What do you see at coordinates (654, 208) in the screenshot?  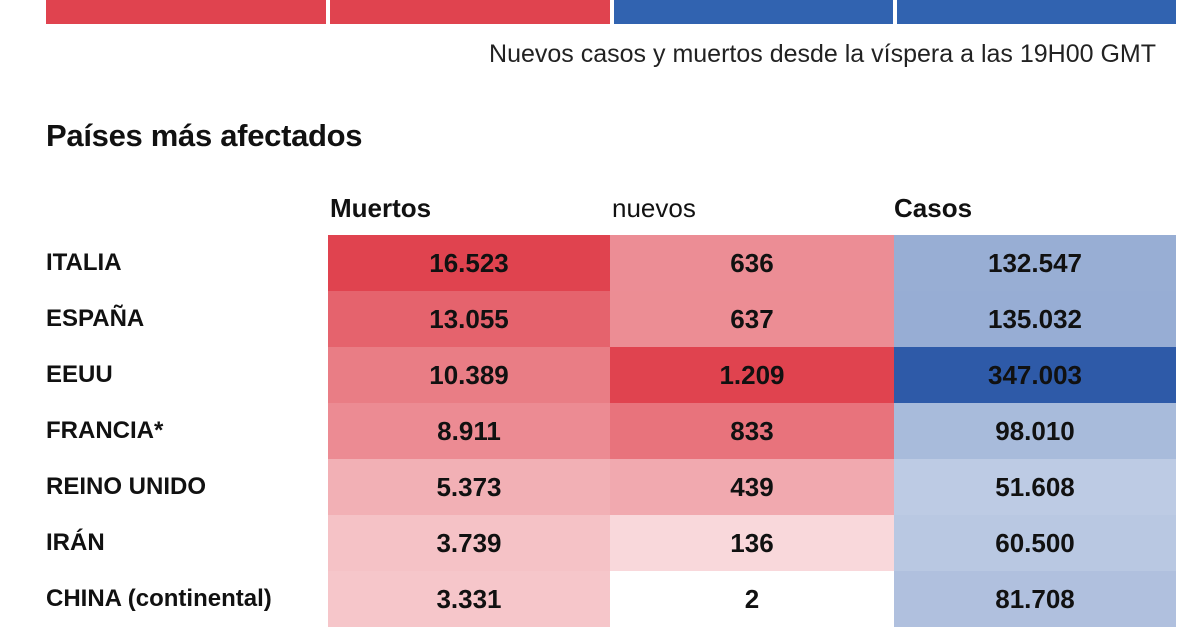 I see `column-header-nuevos: nuevos` at bounding box center [654, 208].